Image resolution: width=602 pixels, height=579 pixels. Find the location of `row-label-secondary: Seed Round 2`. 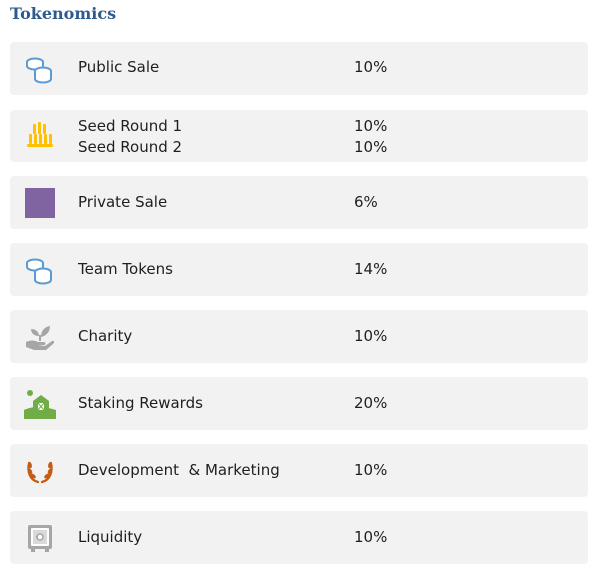

row-label-secondary: Seed Round 2 is located at coordinates (130, 147).